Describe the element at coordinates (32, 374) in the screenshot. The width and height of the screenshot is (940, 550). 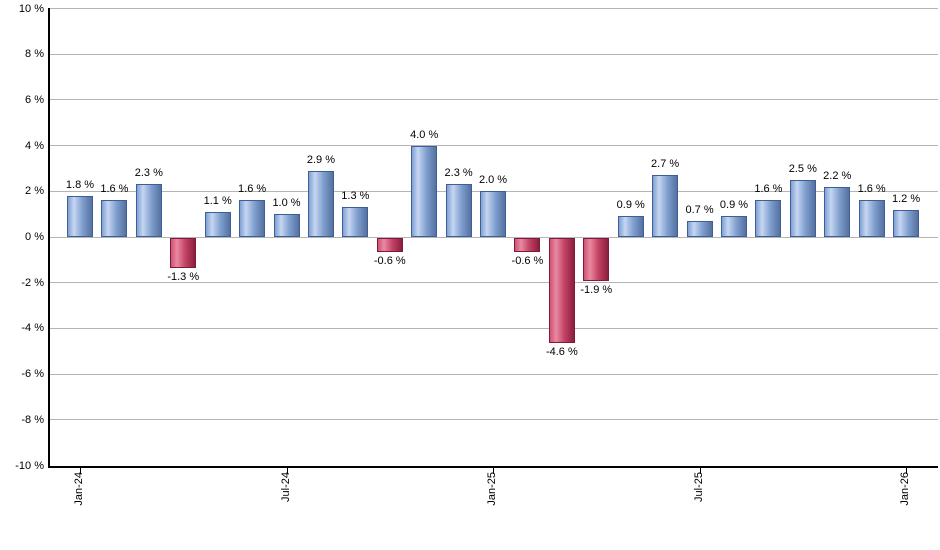
I see `y-axis-tick-label: -6 %` at that location.